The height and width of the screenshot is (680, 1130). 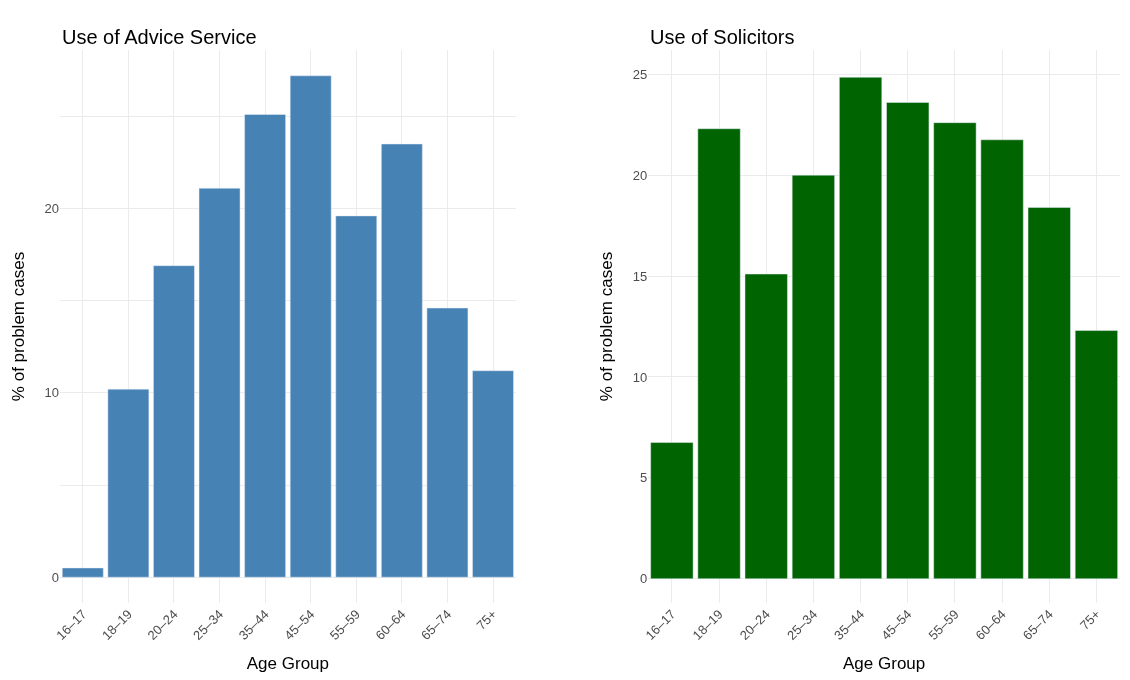 What do you see at coordinates (640, 74) in the screenshot?
I see `y-tick-label: 25` at bounding box center [640, 74].